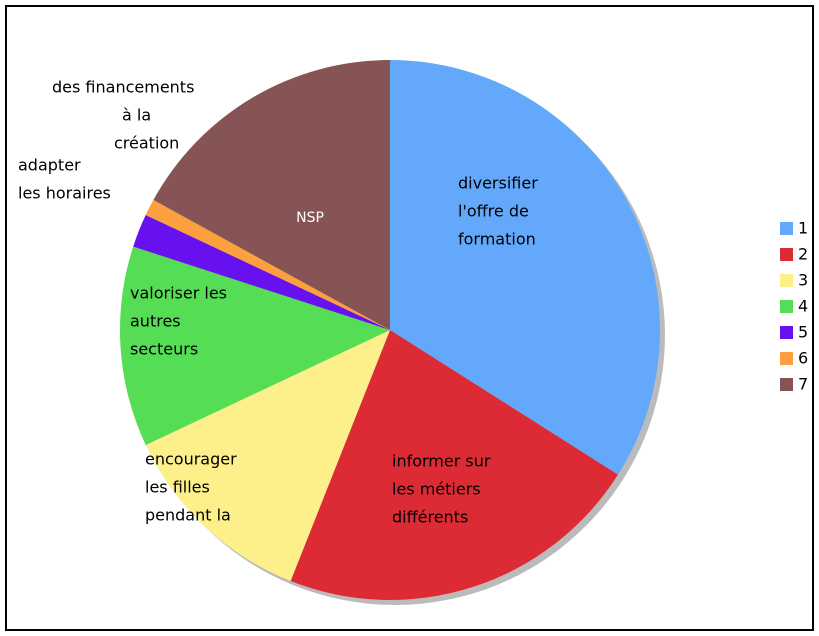 This screenshot has height=636, width=819. I want to click on slice-label: différents, so click(430, 517).